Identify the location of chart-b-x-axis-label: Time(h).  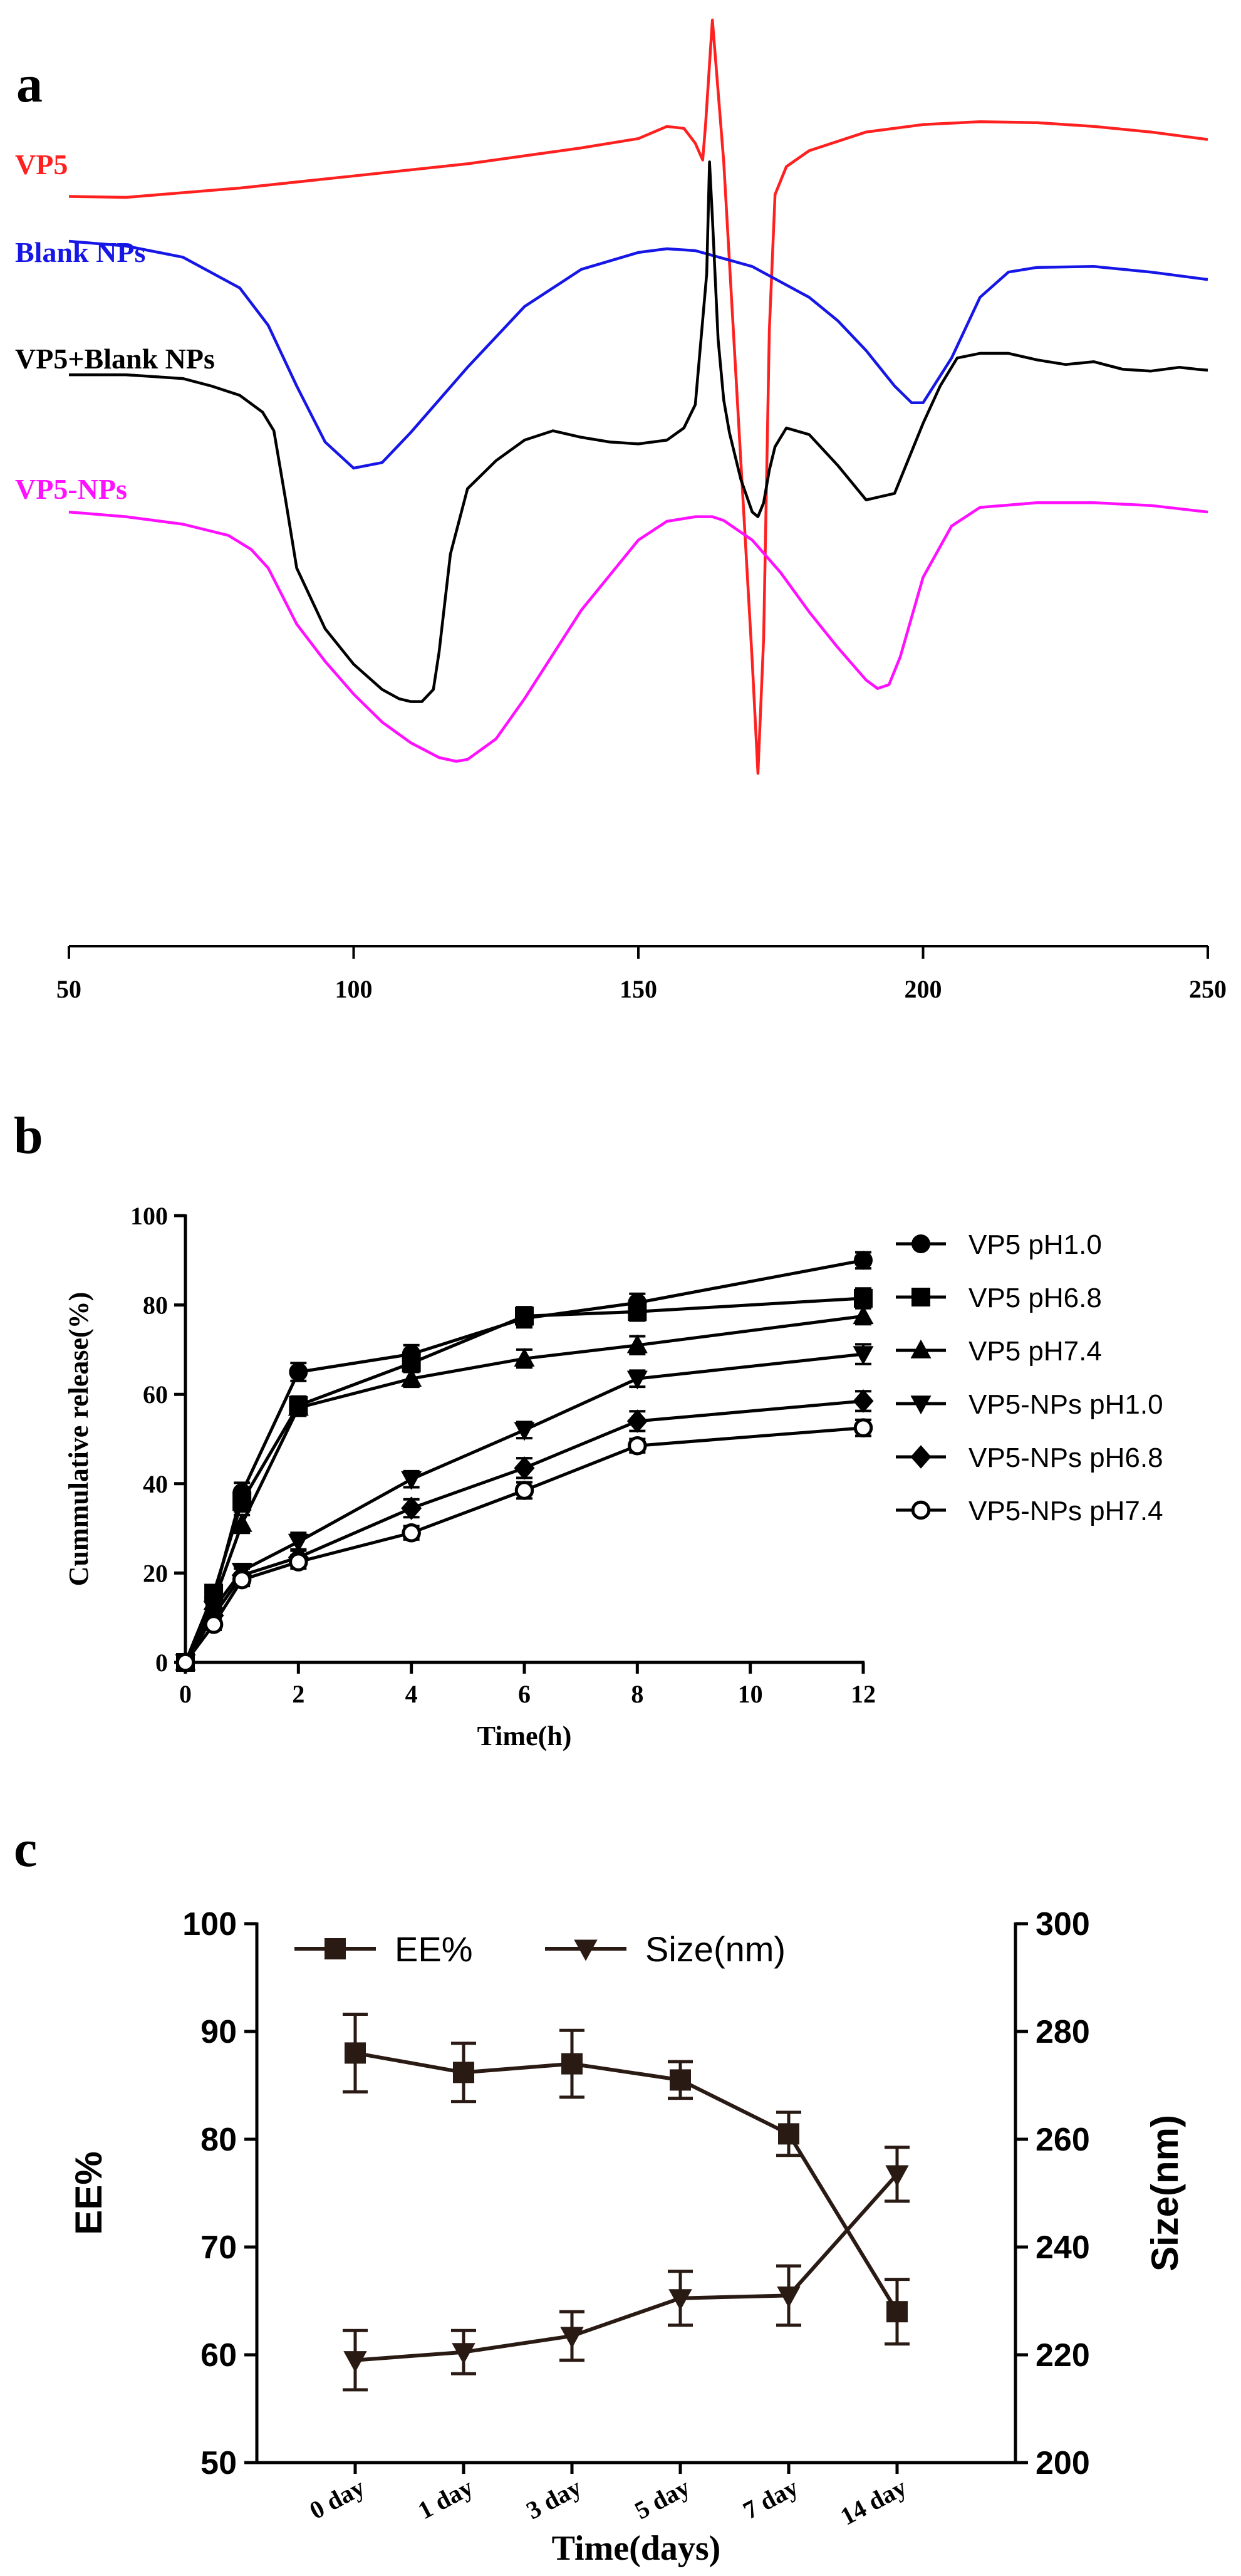
(524, 1736).